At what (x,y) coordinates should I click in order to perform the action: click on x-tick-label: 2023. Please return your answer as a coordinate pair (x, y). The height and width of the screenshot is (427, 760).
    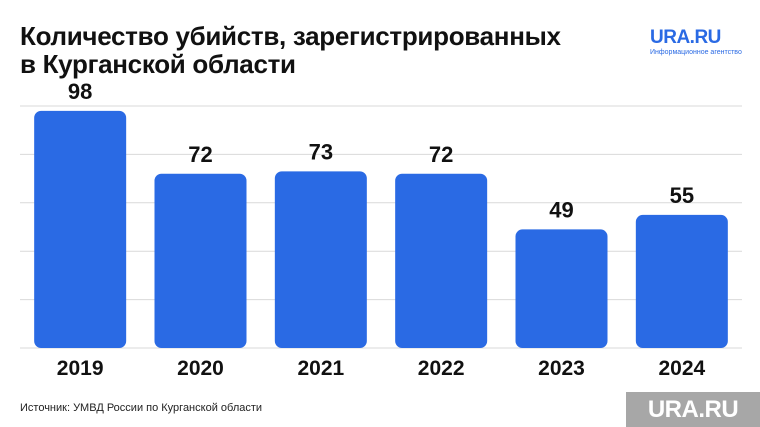
    Looking at the image, I should click on (561, 368).